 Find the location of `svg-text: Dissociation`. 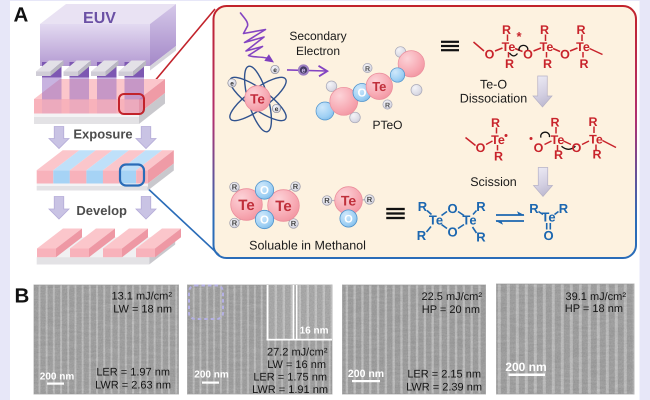

svg-text: Dissociation is located at coordinates (493, 99).